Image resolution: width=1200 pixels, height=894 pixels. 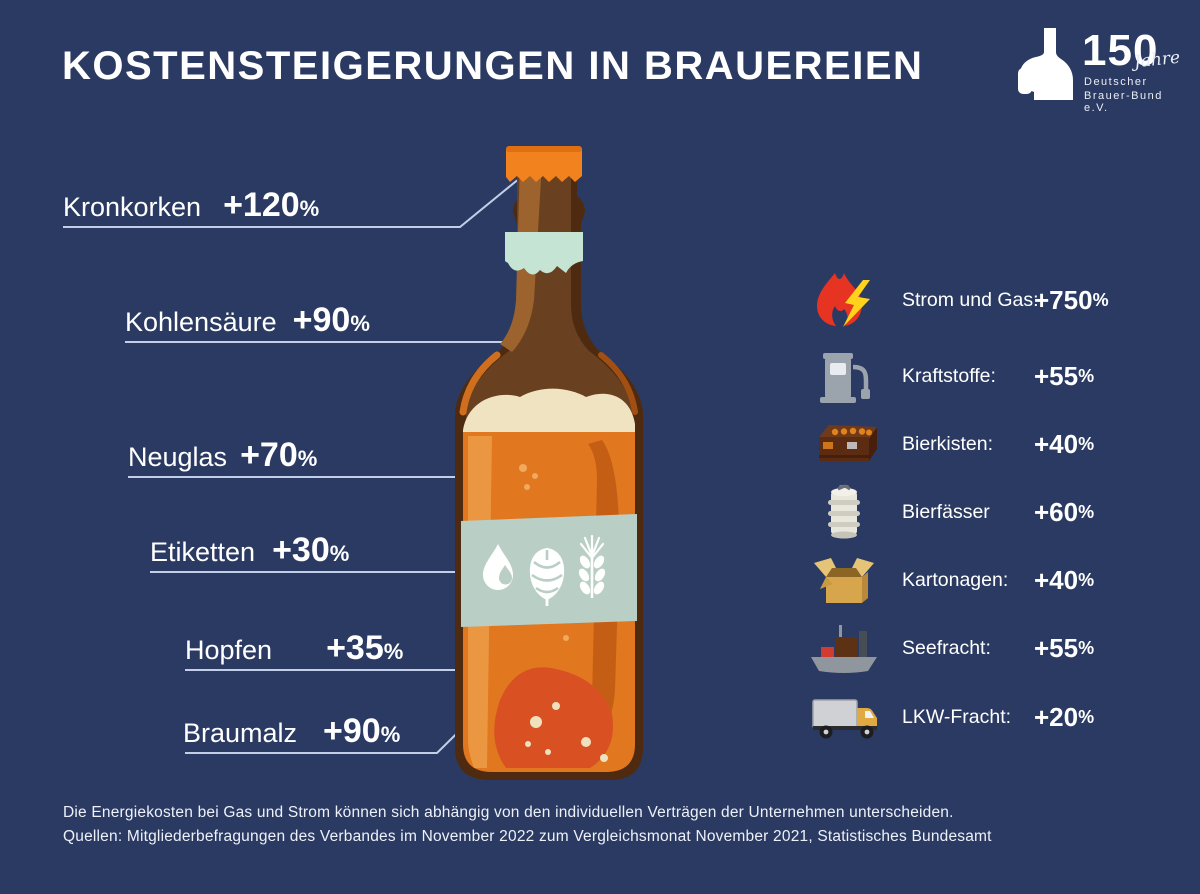 I want to click on callout-kronkorken: Kronkorken +120 %, so click(x=191, y=205).